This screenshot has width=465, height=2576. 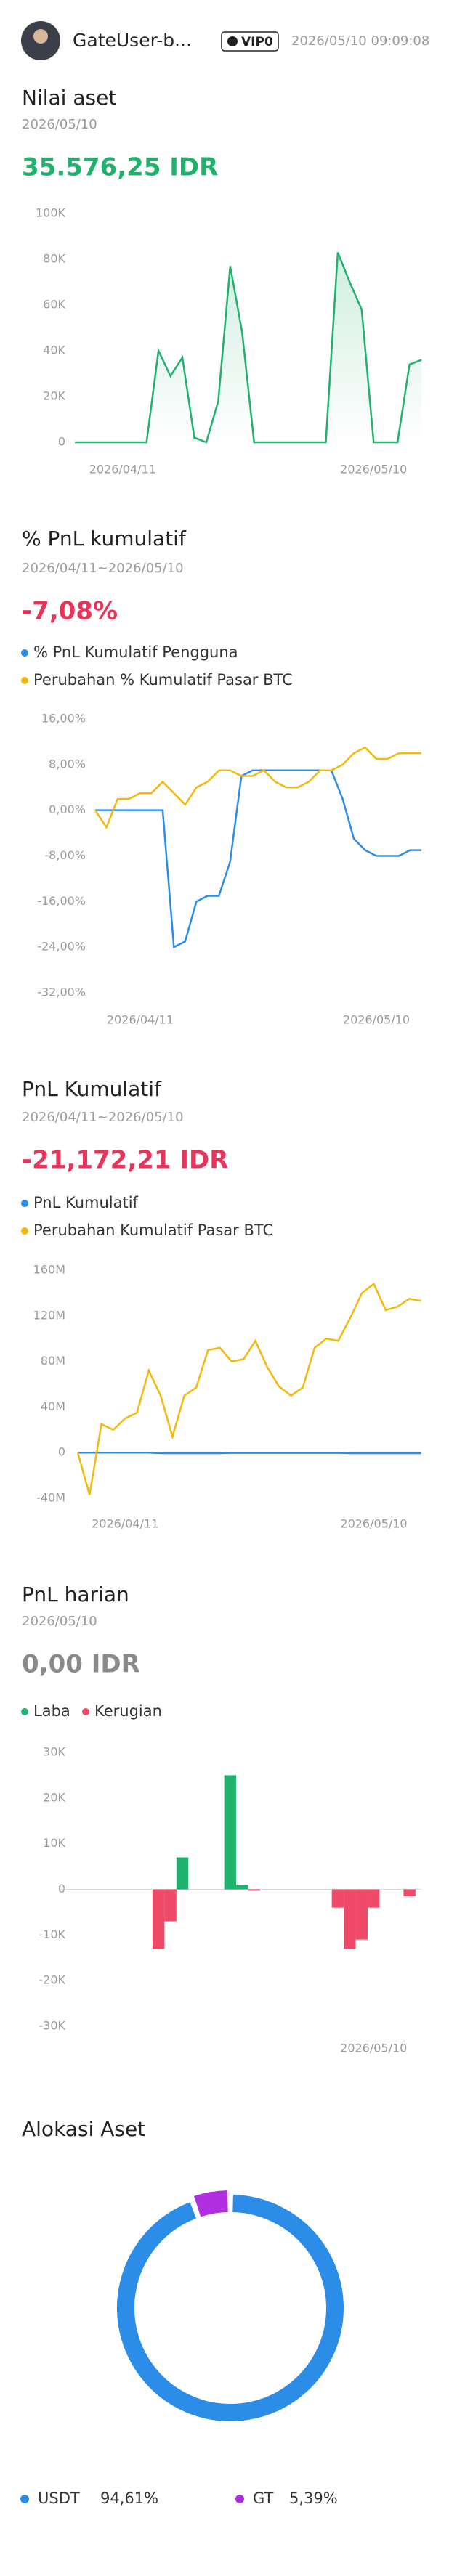 I want to click on headline-value: 0,00 IDR, so click(x=81, y=1664).